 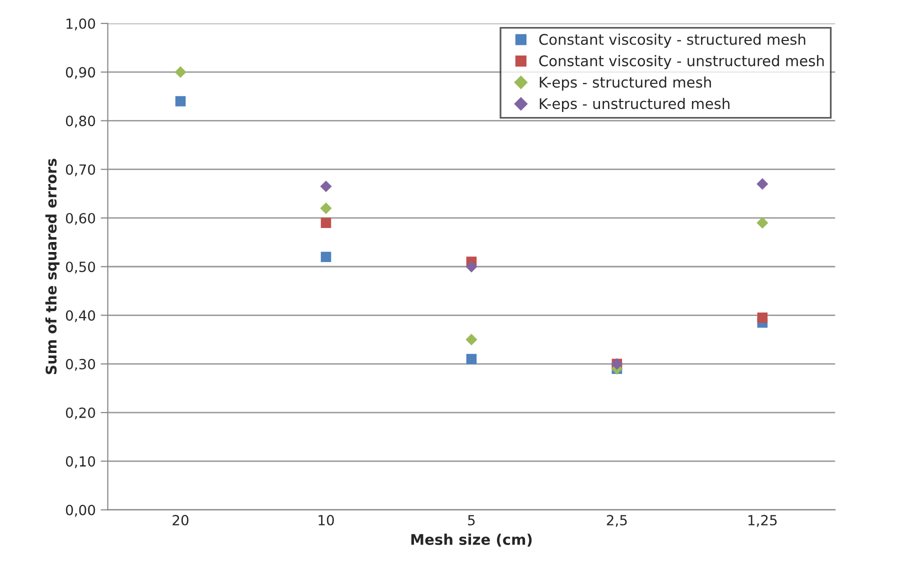 What do you see at coordinates (471, 540) in the screenshot?
I see `x-axis-title: Mesh size (cm)` at bounding box center [471, 540].